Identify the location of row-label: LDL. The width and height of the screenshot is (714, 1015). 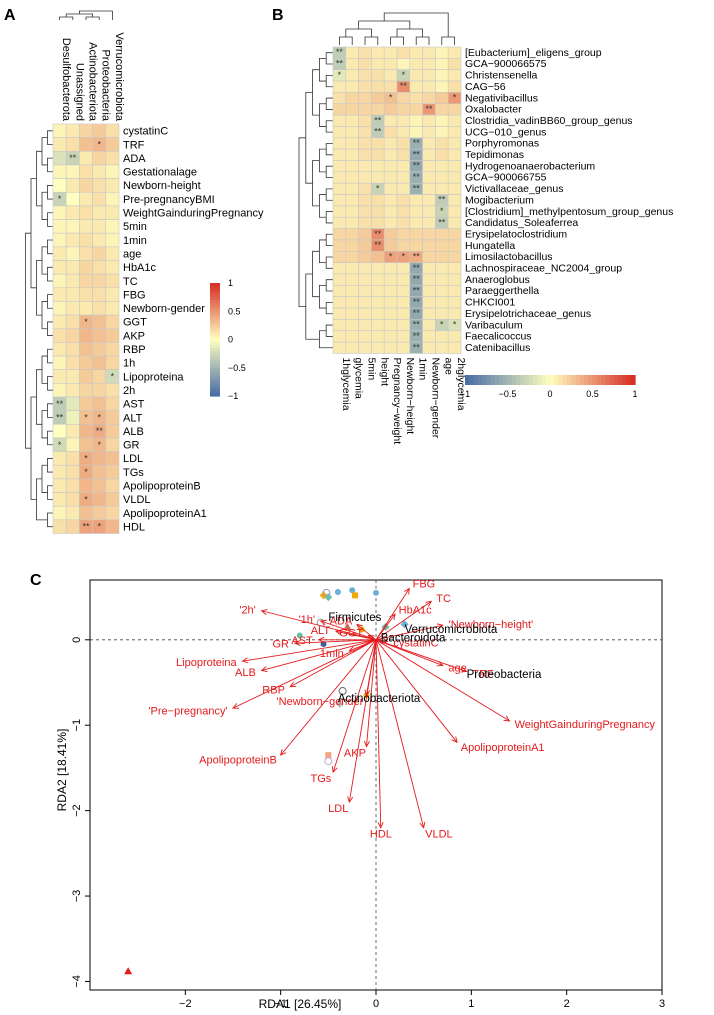
(133, 459).